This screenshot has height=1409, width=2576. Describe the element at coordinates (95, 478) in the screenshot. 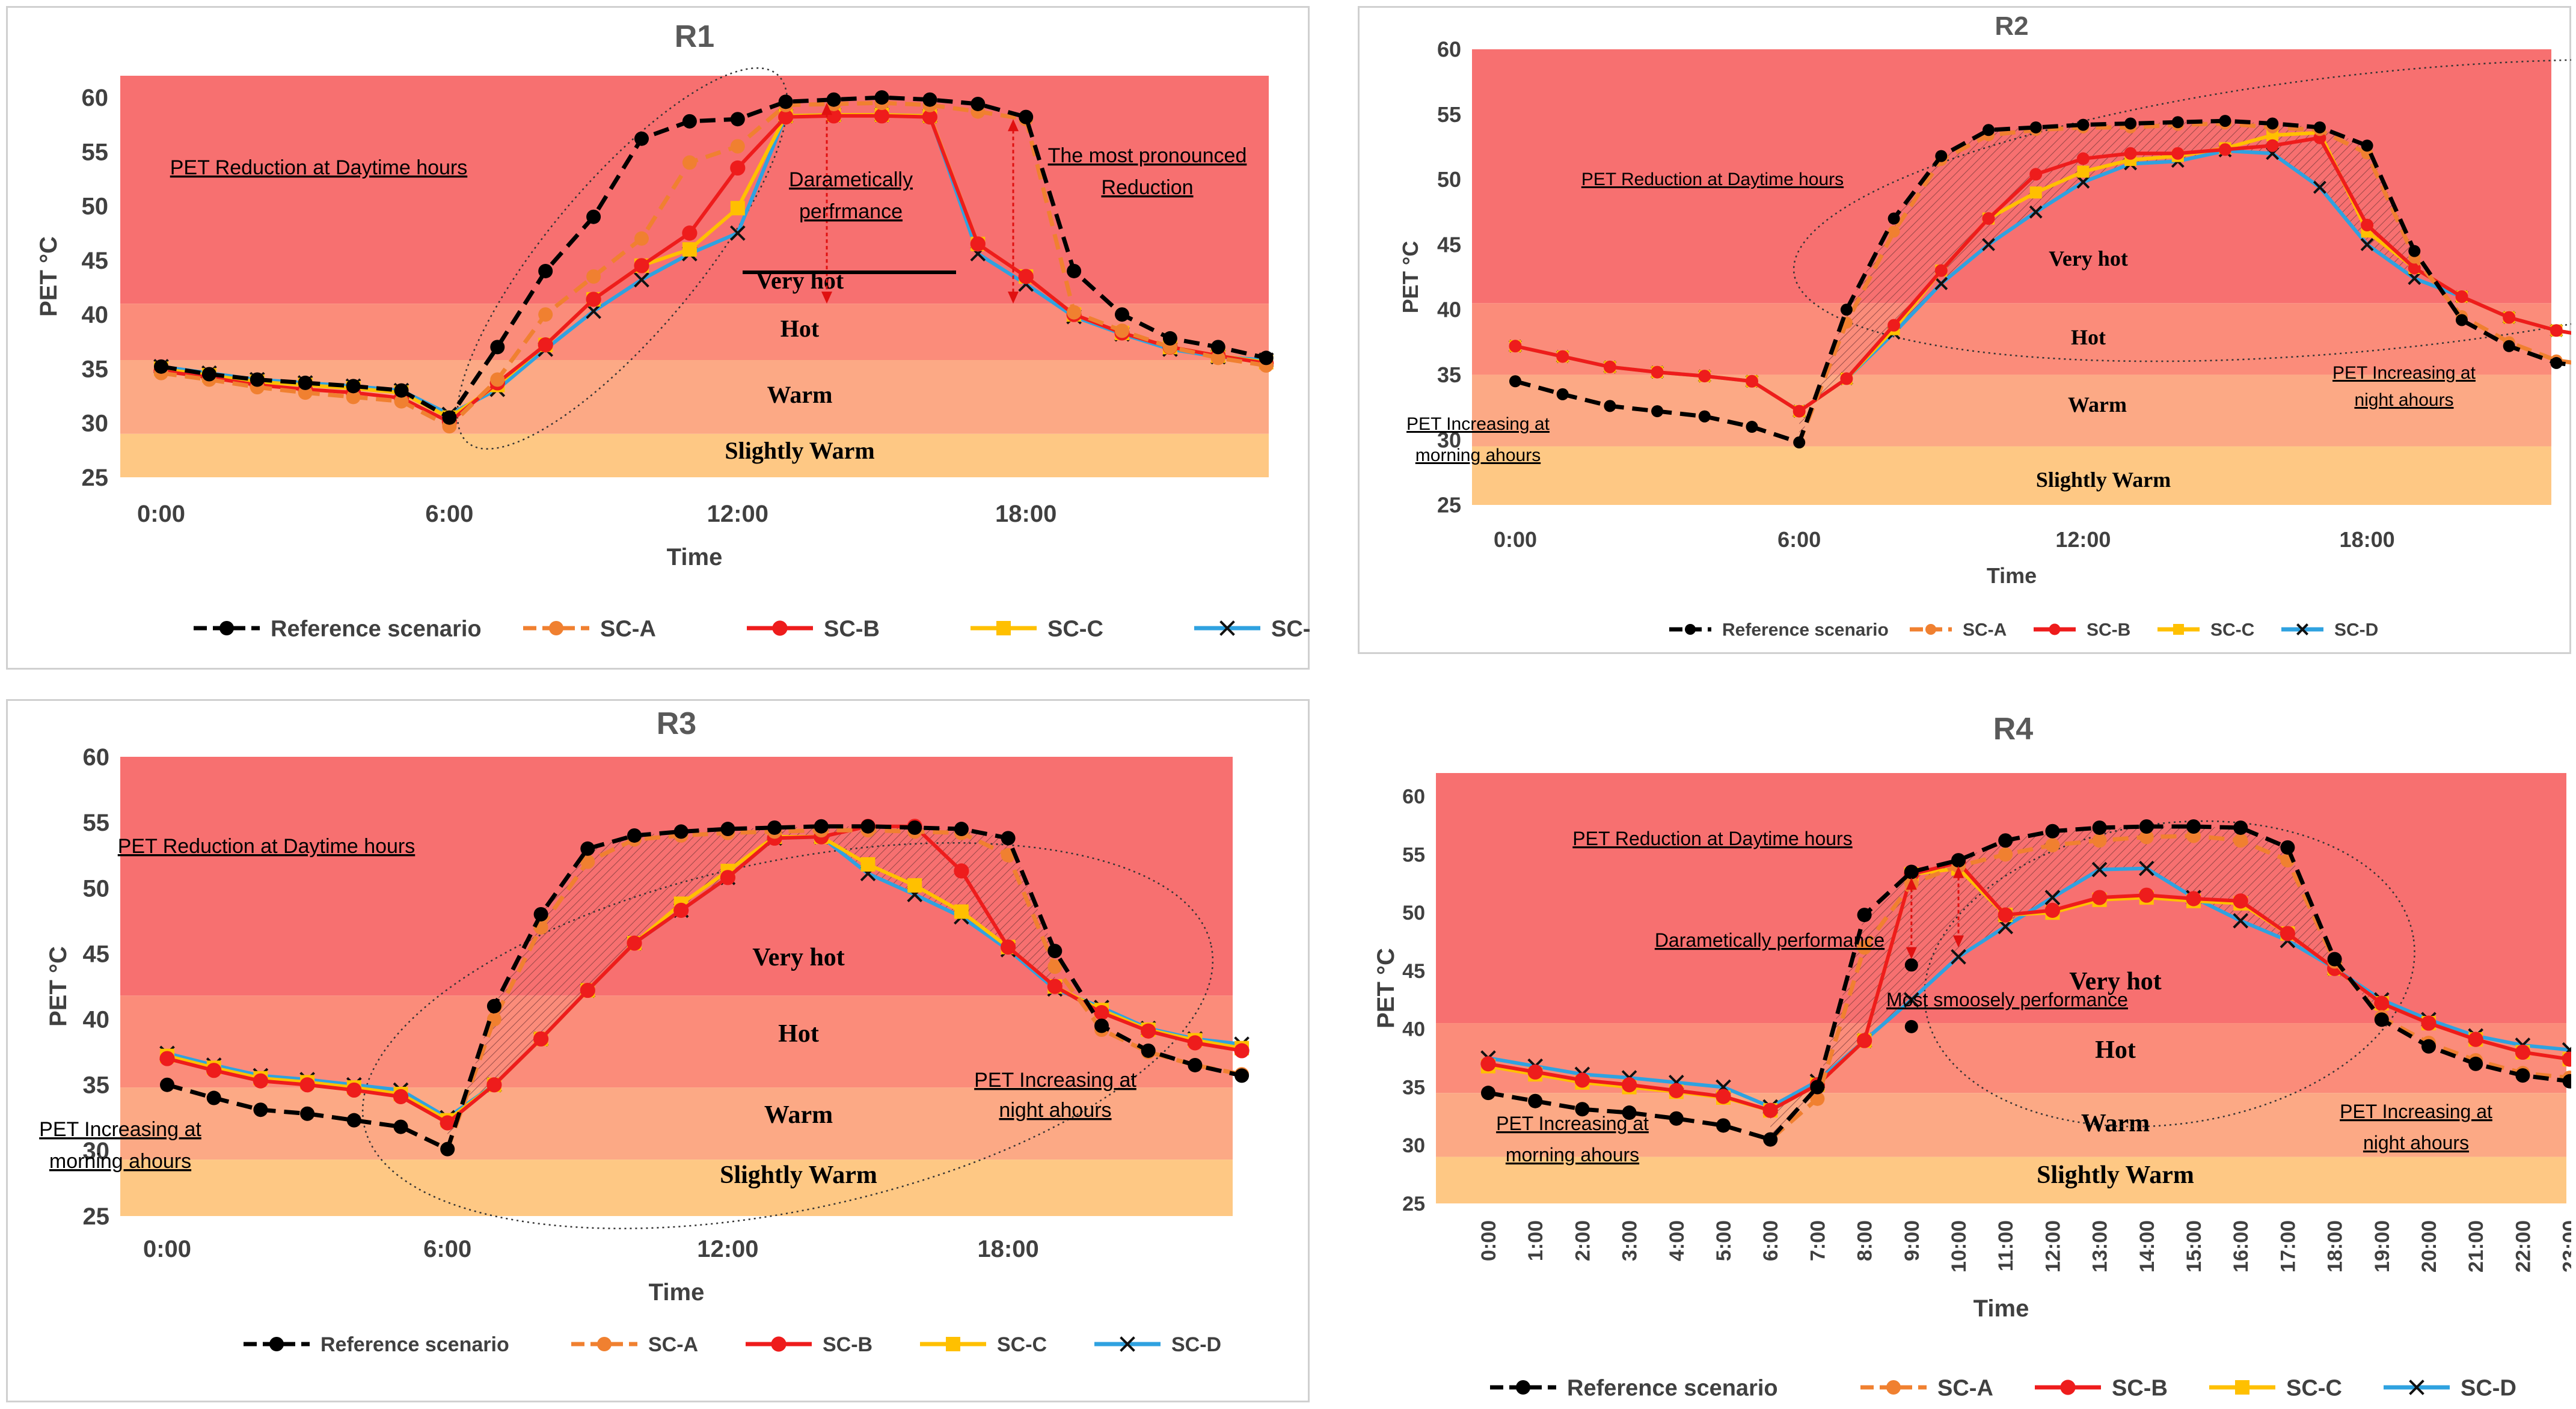

I see `y-tick-label: 25` at that location.